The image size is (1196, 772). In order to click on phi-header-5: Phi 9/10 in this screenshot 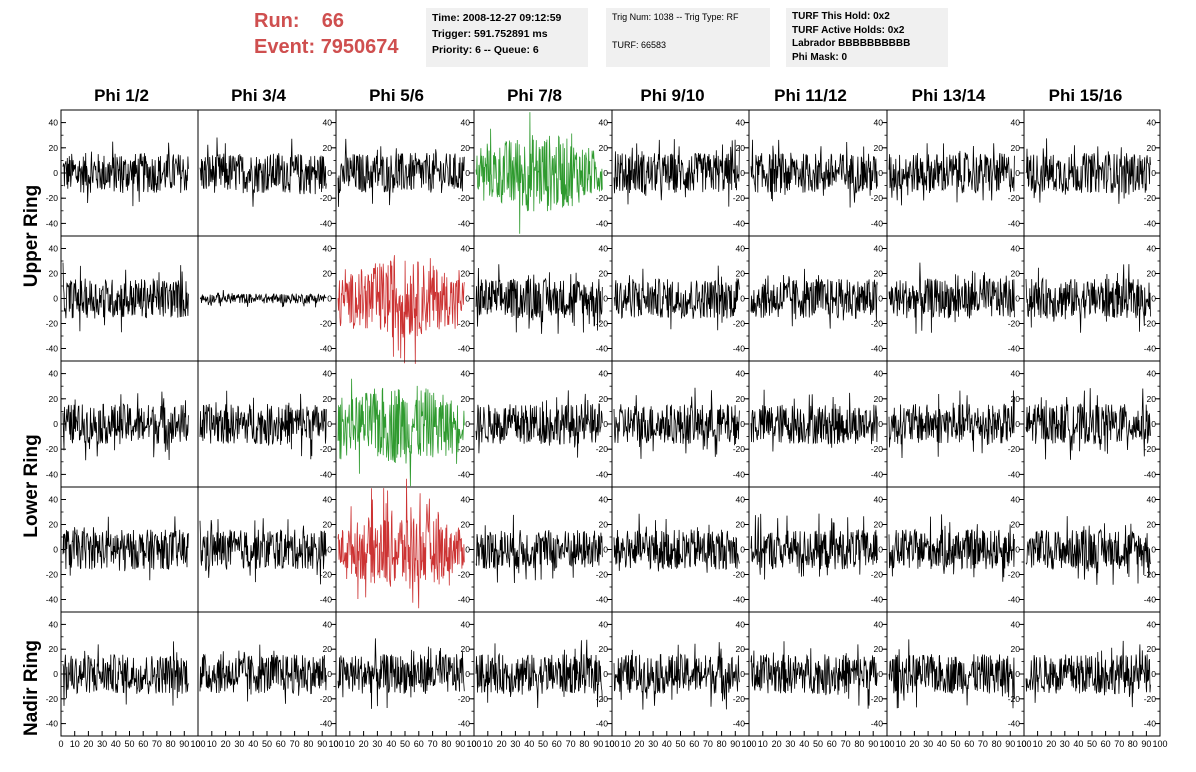, I will do `click(672, 95)`.